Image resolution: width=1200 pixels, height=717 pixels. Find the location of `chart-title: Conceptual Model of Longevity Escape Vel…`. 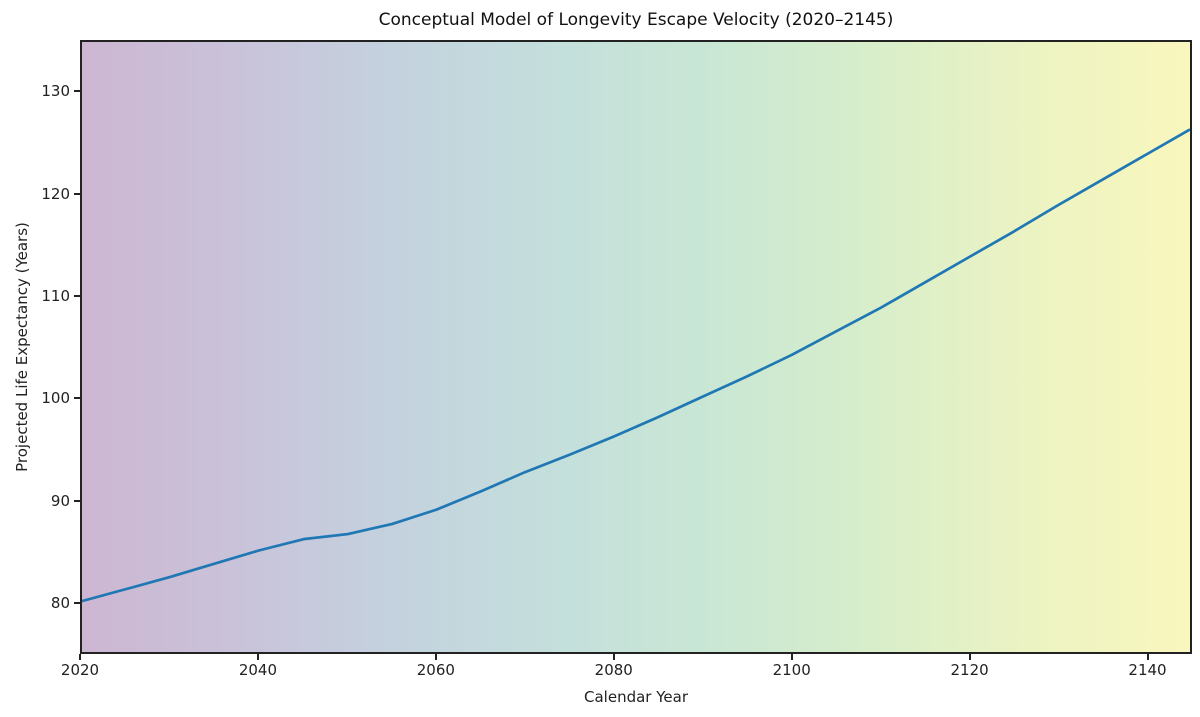

chart-title: Conceptual Model of Longevity Escape Vel… is located at coordinates (636, 20).